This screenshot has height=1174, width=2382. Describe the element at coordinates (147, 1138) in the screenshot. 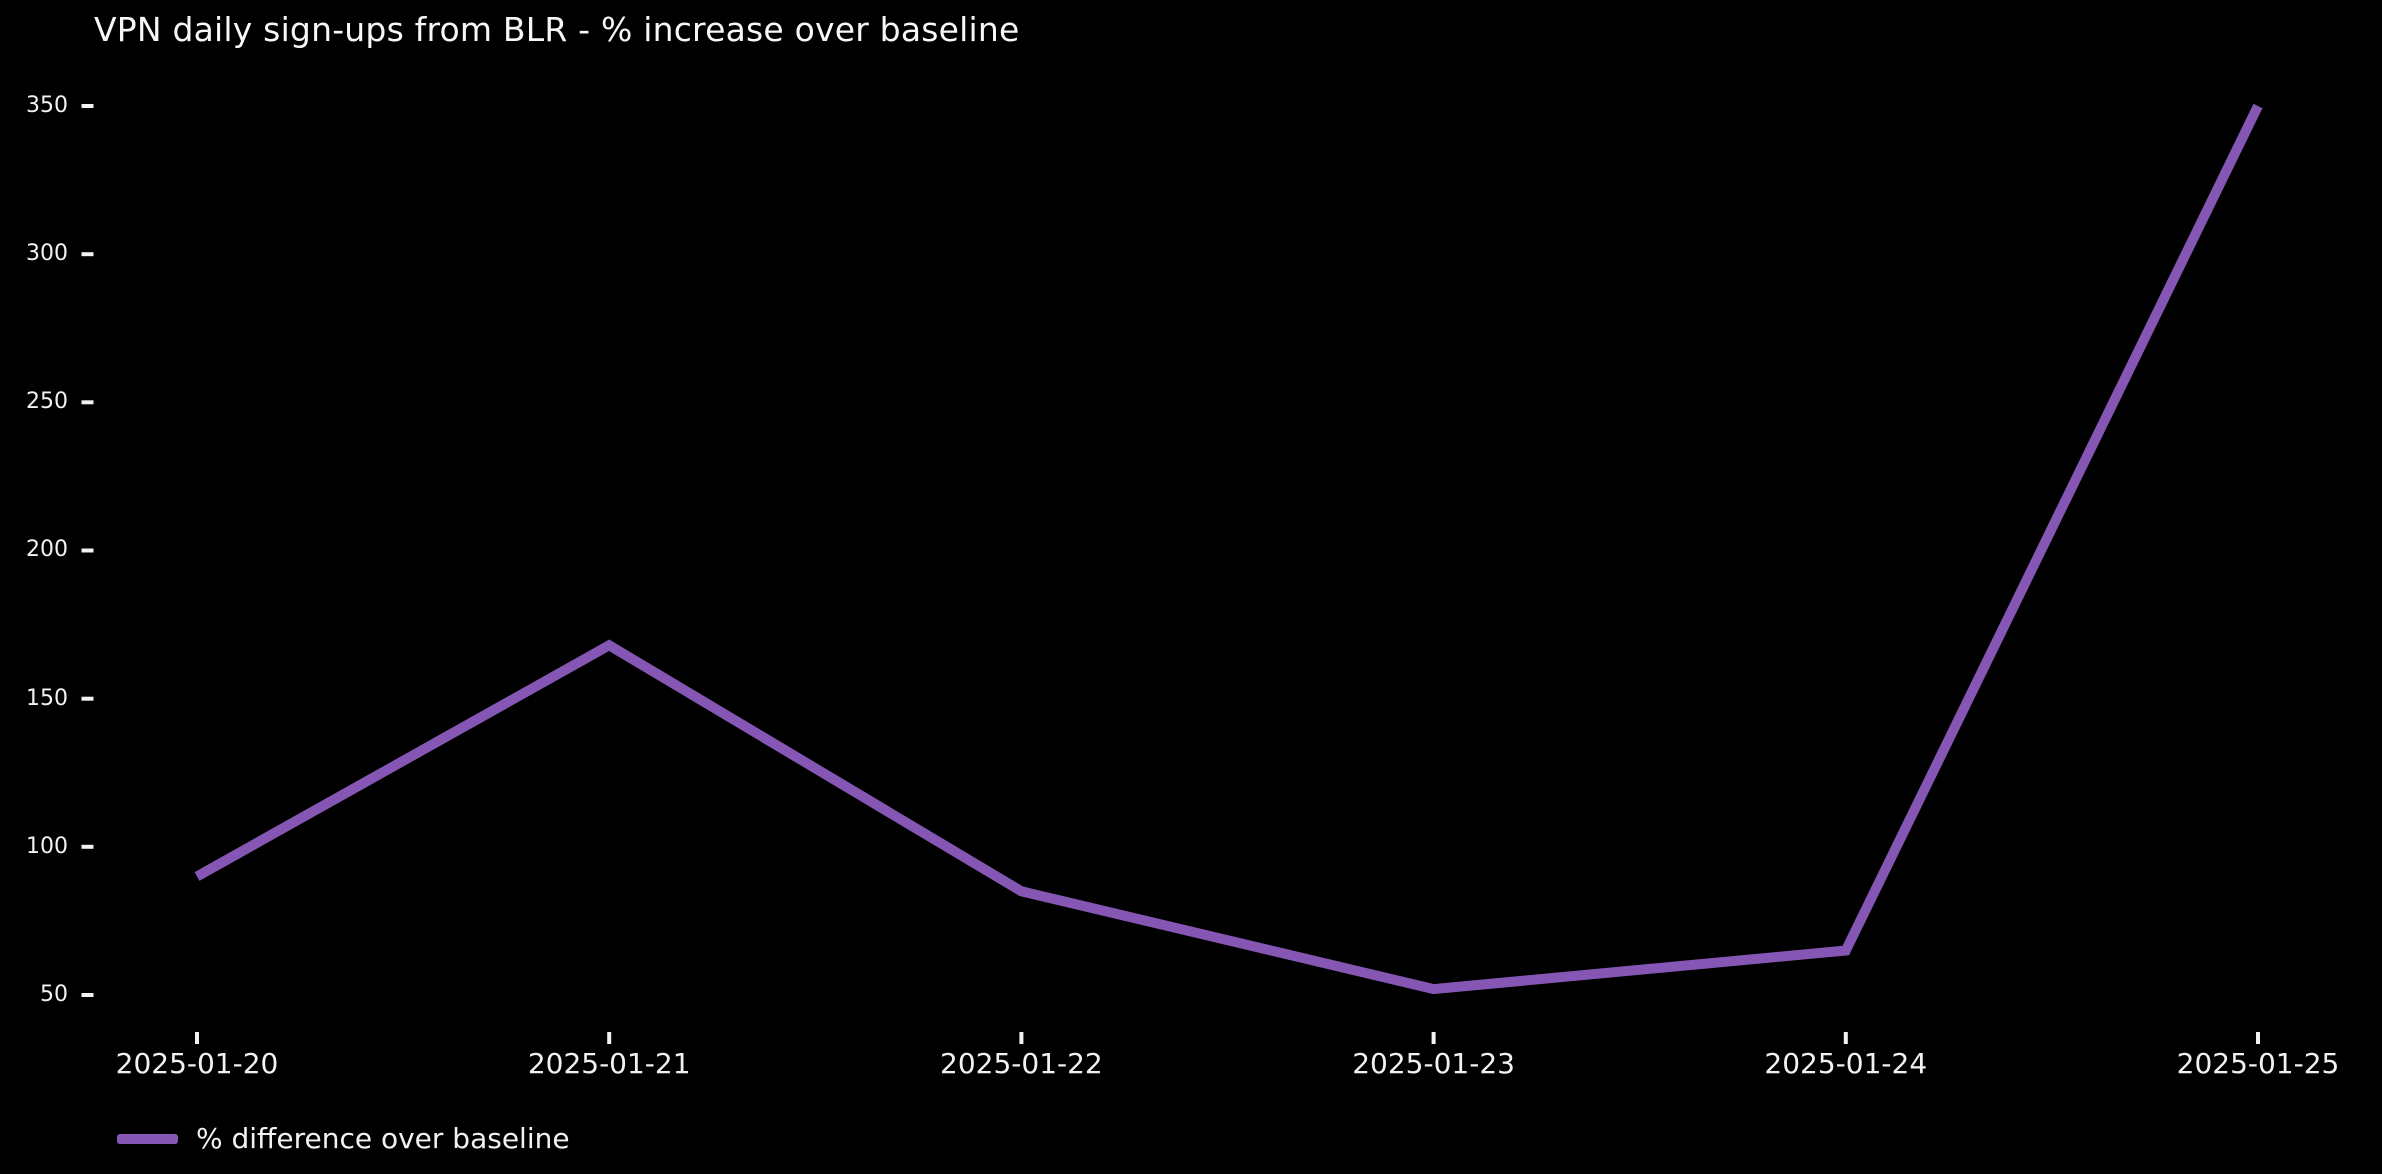

I see `legend-line-swatch` at that location.